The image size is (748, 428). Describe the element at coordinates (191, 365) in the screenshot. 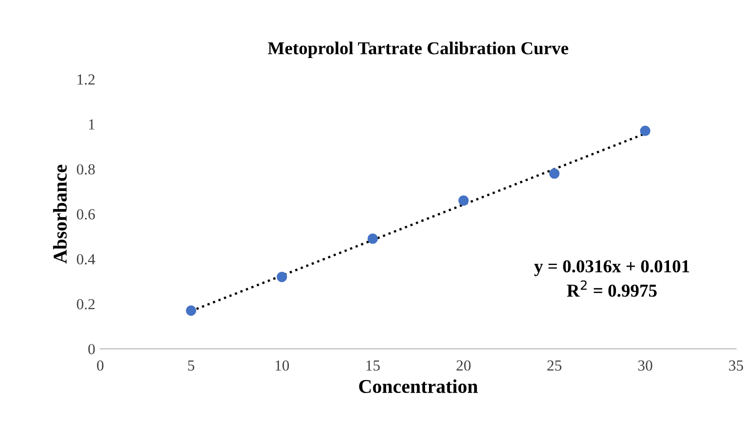

I see `x-tick-label: 5` at that location.